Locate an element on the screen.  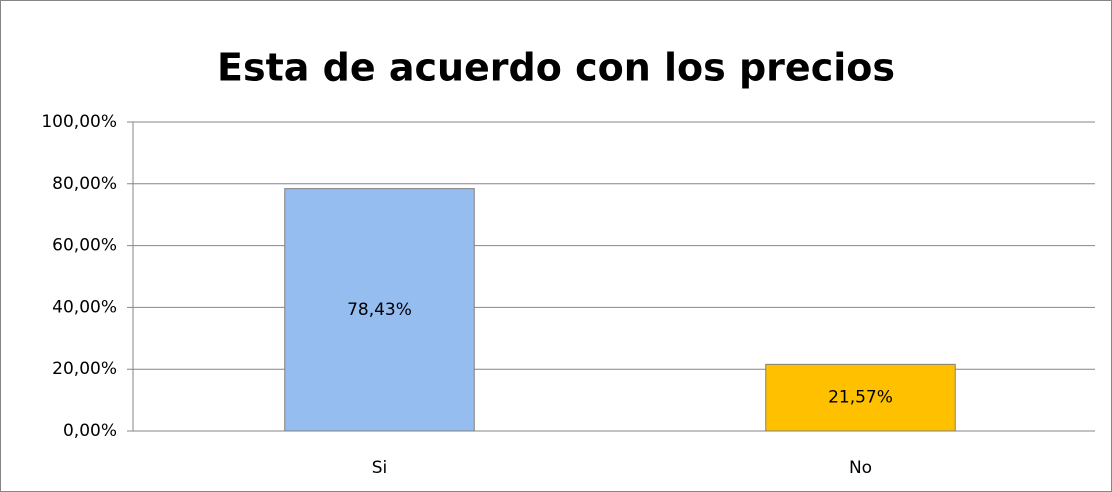
x-tick-label: No is located at coordinates (860, 468).